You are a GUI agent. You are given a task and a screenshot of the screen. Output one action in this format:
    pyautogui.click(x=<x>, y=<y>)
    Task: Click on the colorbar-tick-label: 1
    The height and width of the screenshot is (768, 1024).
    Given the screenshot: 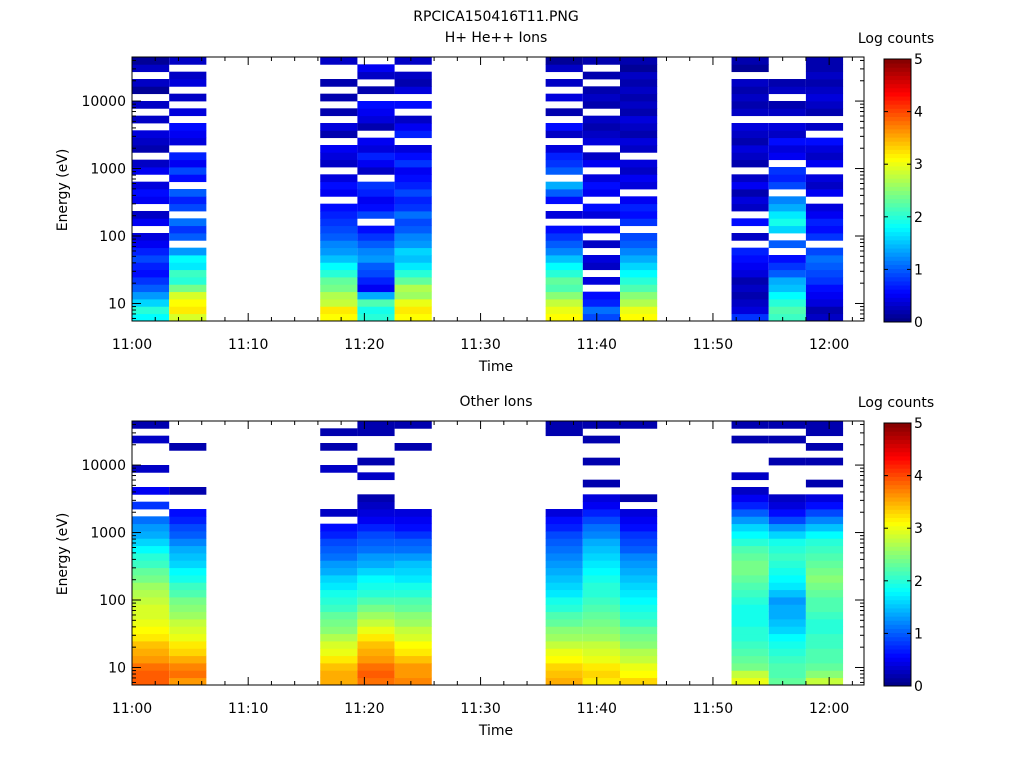 What is the action you would take?
    pyautogui.click(x=918, y=634)
    